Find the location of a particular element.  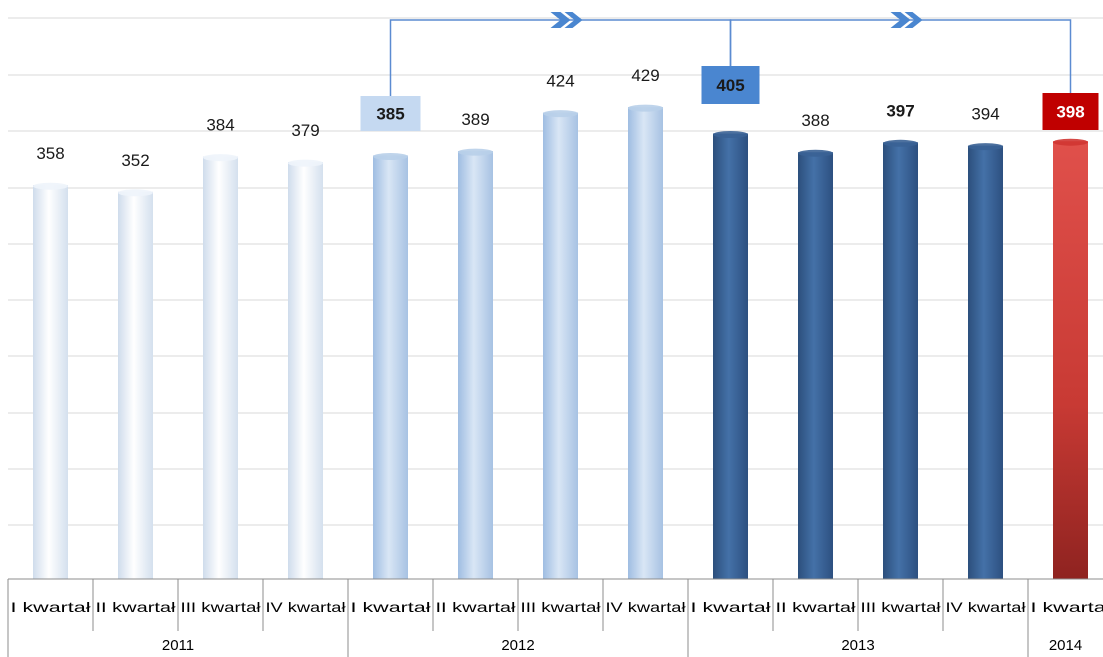

value-label-highlighted: 398 is located at coordinates (1070, 112).